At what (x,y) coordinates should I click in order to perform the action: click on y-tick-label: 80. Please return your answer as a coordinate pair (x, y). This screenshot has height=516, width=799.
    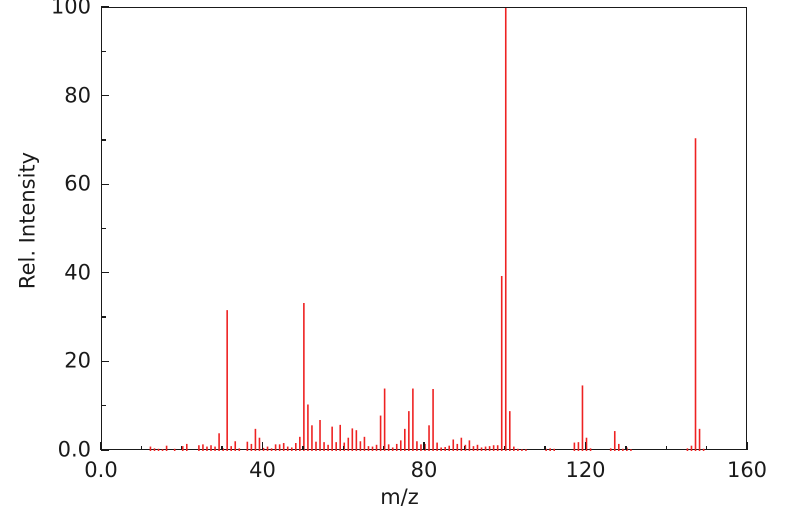
    Looking at the image, I should click on (77, 95).